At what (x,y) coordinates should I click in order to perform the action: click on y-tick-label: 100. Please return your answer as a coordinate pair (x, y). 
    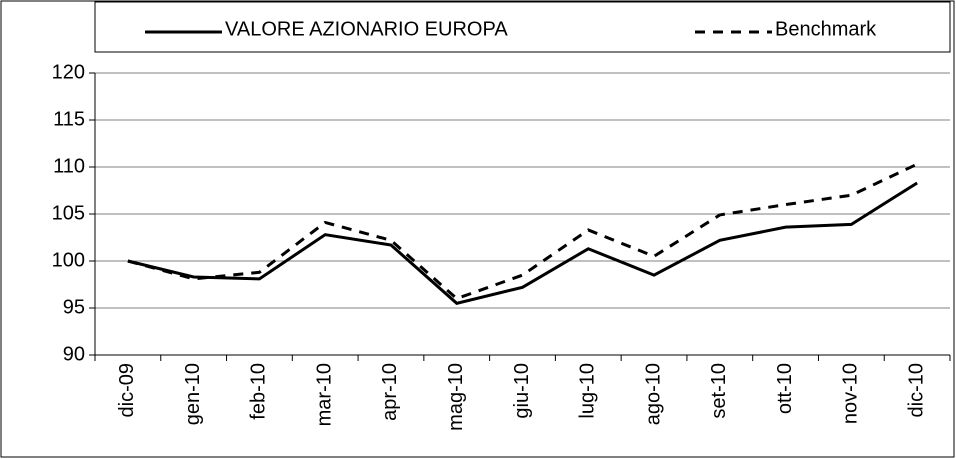
    Looking at the image, I should click on (68, 260).